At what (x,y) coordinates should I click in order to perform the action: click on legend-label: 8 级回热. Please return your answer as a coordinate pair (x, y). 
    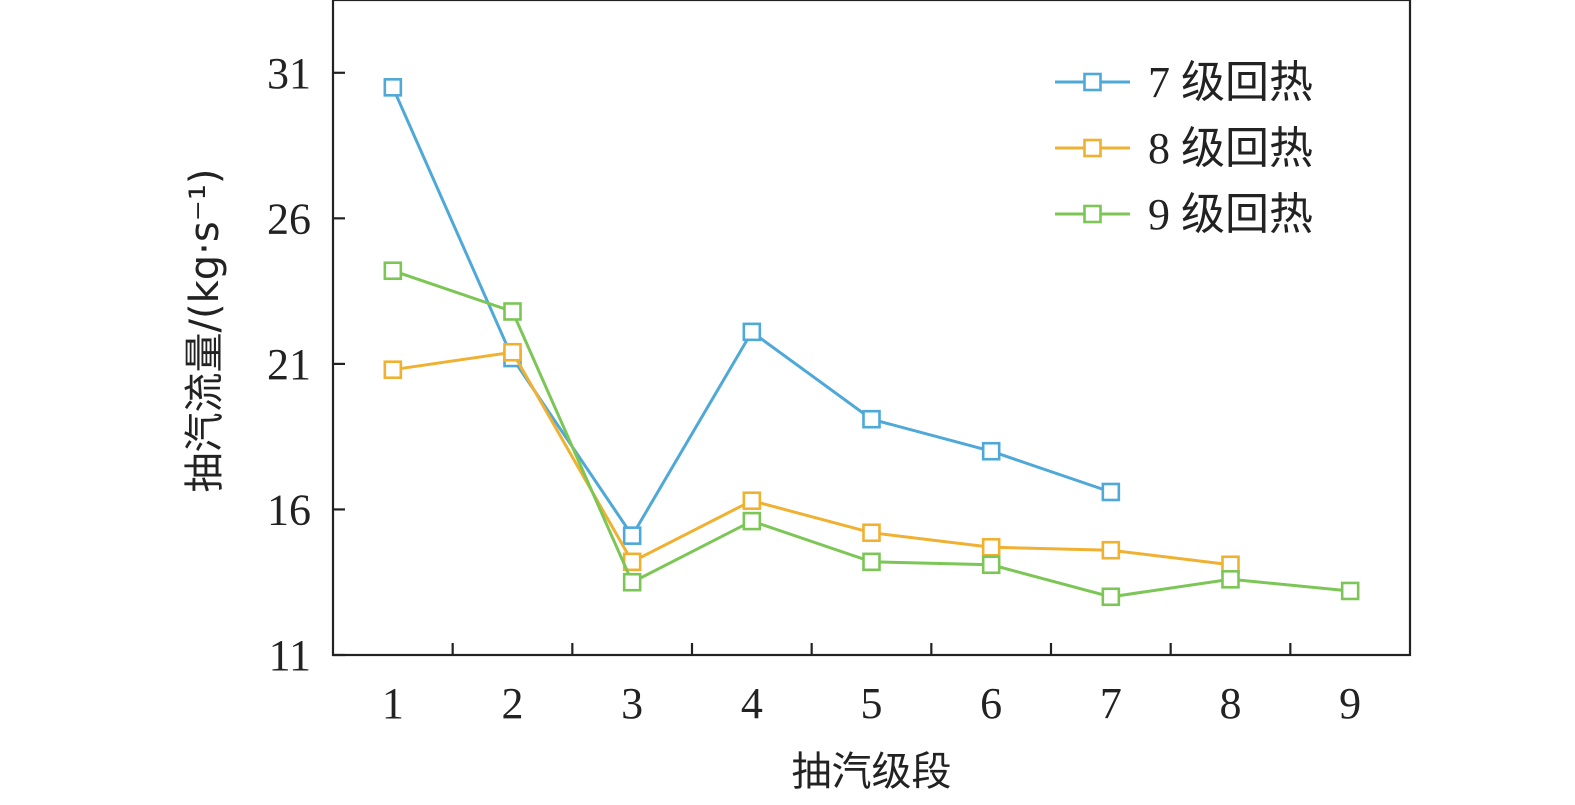
    Looking at the image, I should click on (1230, 148).